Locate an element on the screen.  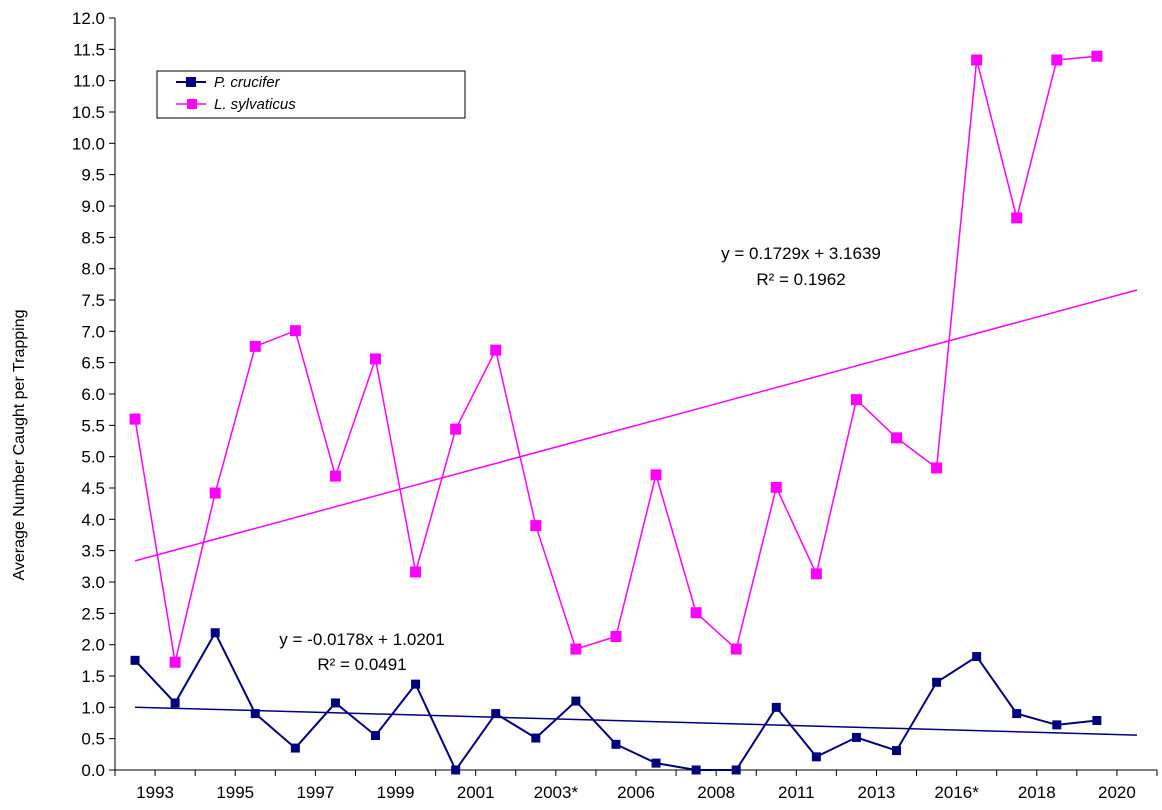
trend-r2-p-crucifer: R² = 0.0491 is located at coordinates (361, 664).